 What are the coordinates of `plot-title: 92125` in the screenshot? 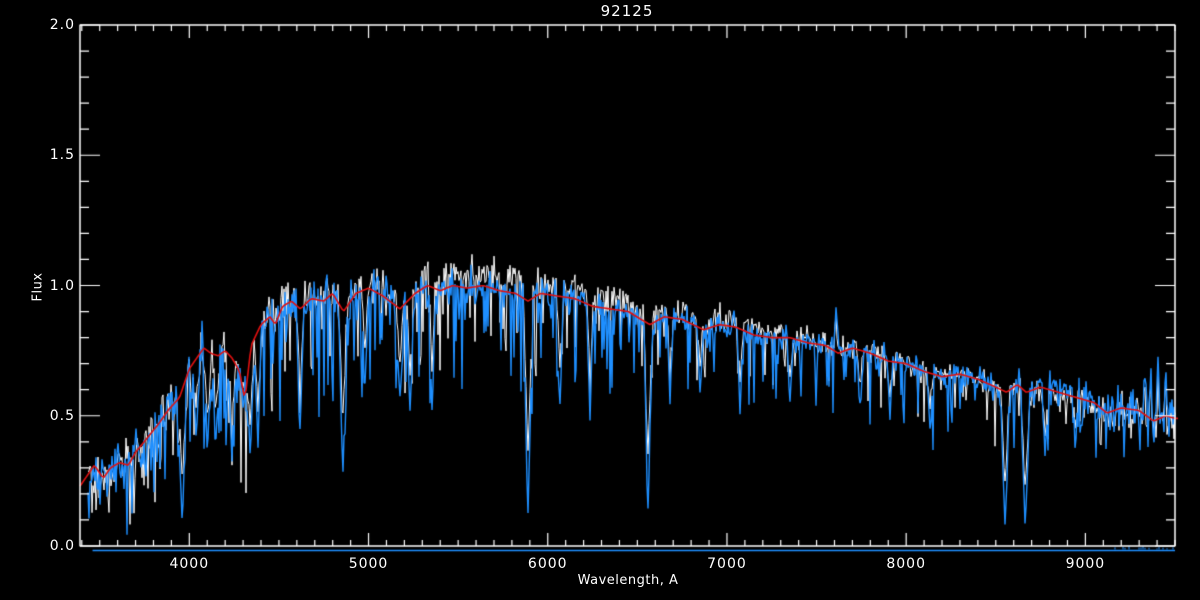 It's located at (627, 11).